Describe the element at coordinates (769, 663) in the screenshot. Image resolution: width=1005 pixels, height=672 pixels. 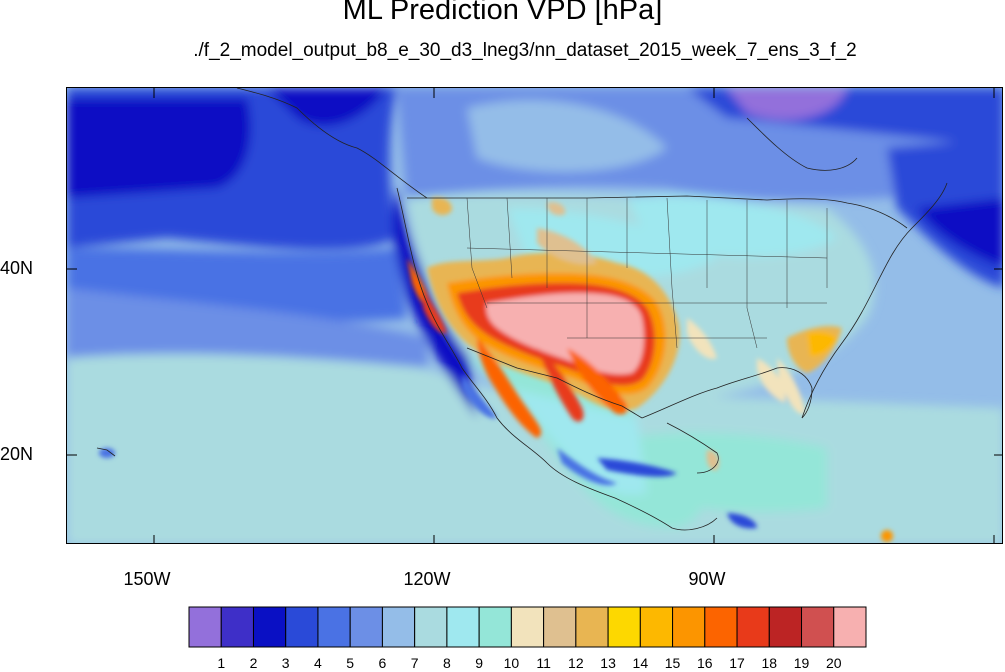
I see `legend-level-label: 18` at that location.